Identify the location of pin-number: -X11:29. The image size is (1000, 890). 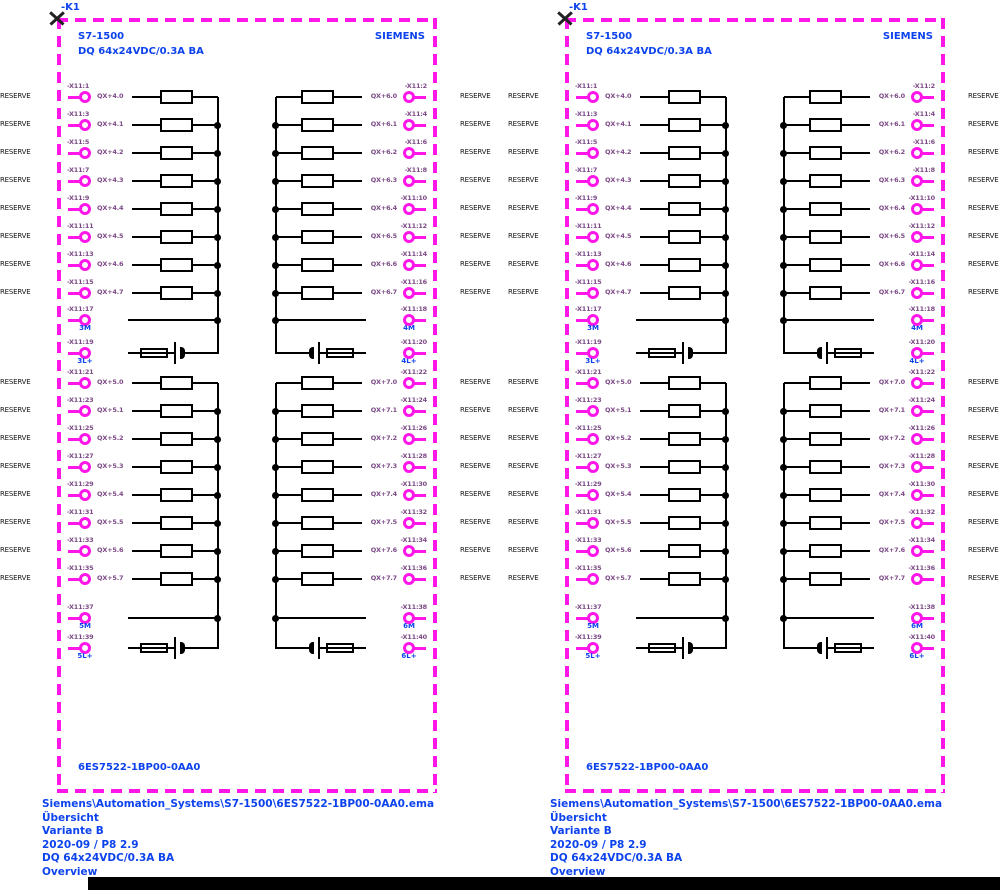
(588, 484).